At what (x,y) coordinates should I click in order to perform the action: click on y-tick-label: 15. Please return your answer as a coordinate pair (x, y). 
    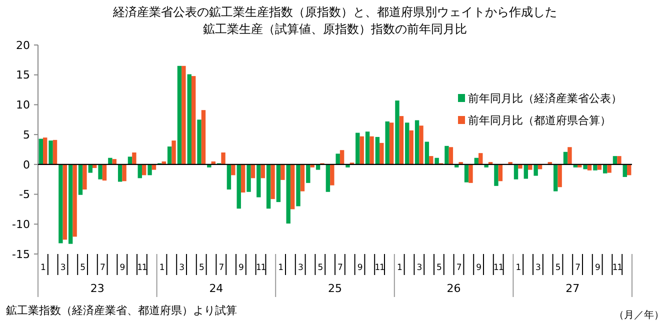
    Looking at the image, I should click on (23, 75).